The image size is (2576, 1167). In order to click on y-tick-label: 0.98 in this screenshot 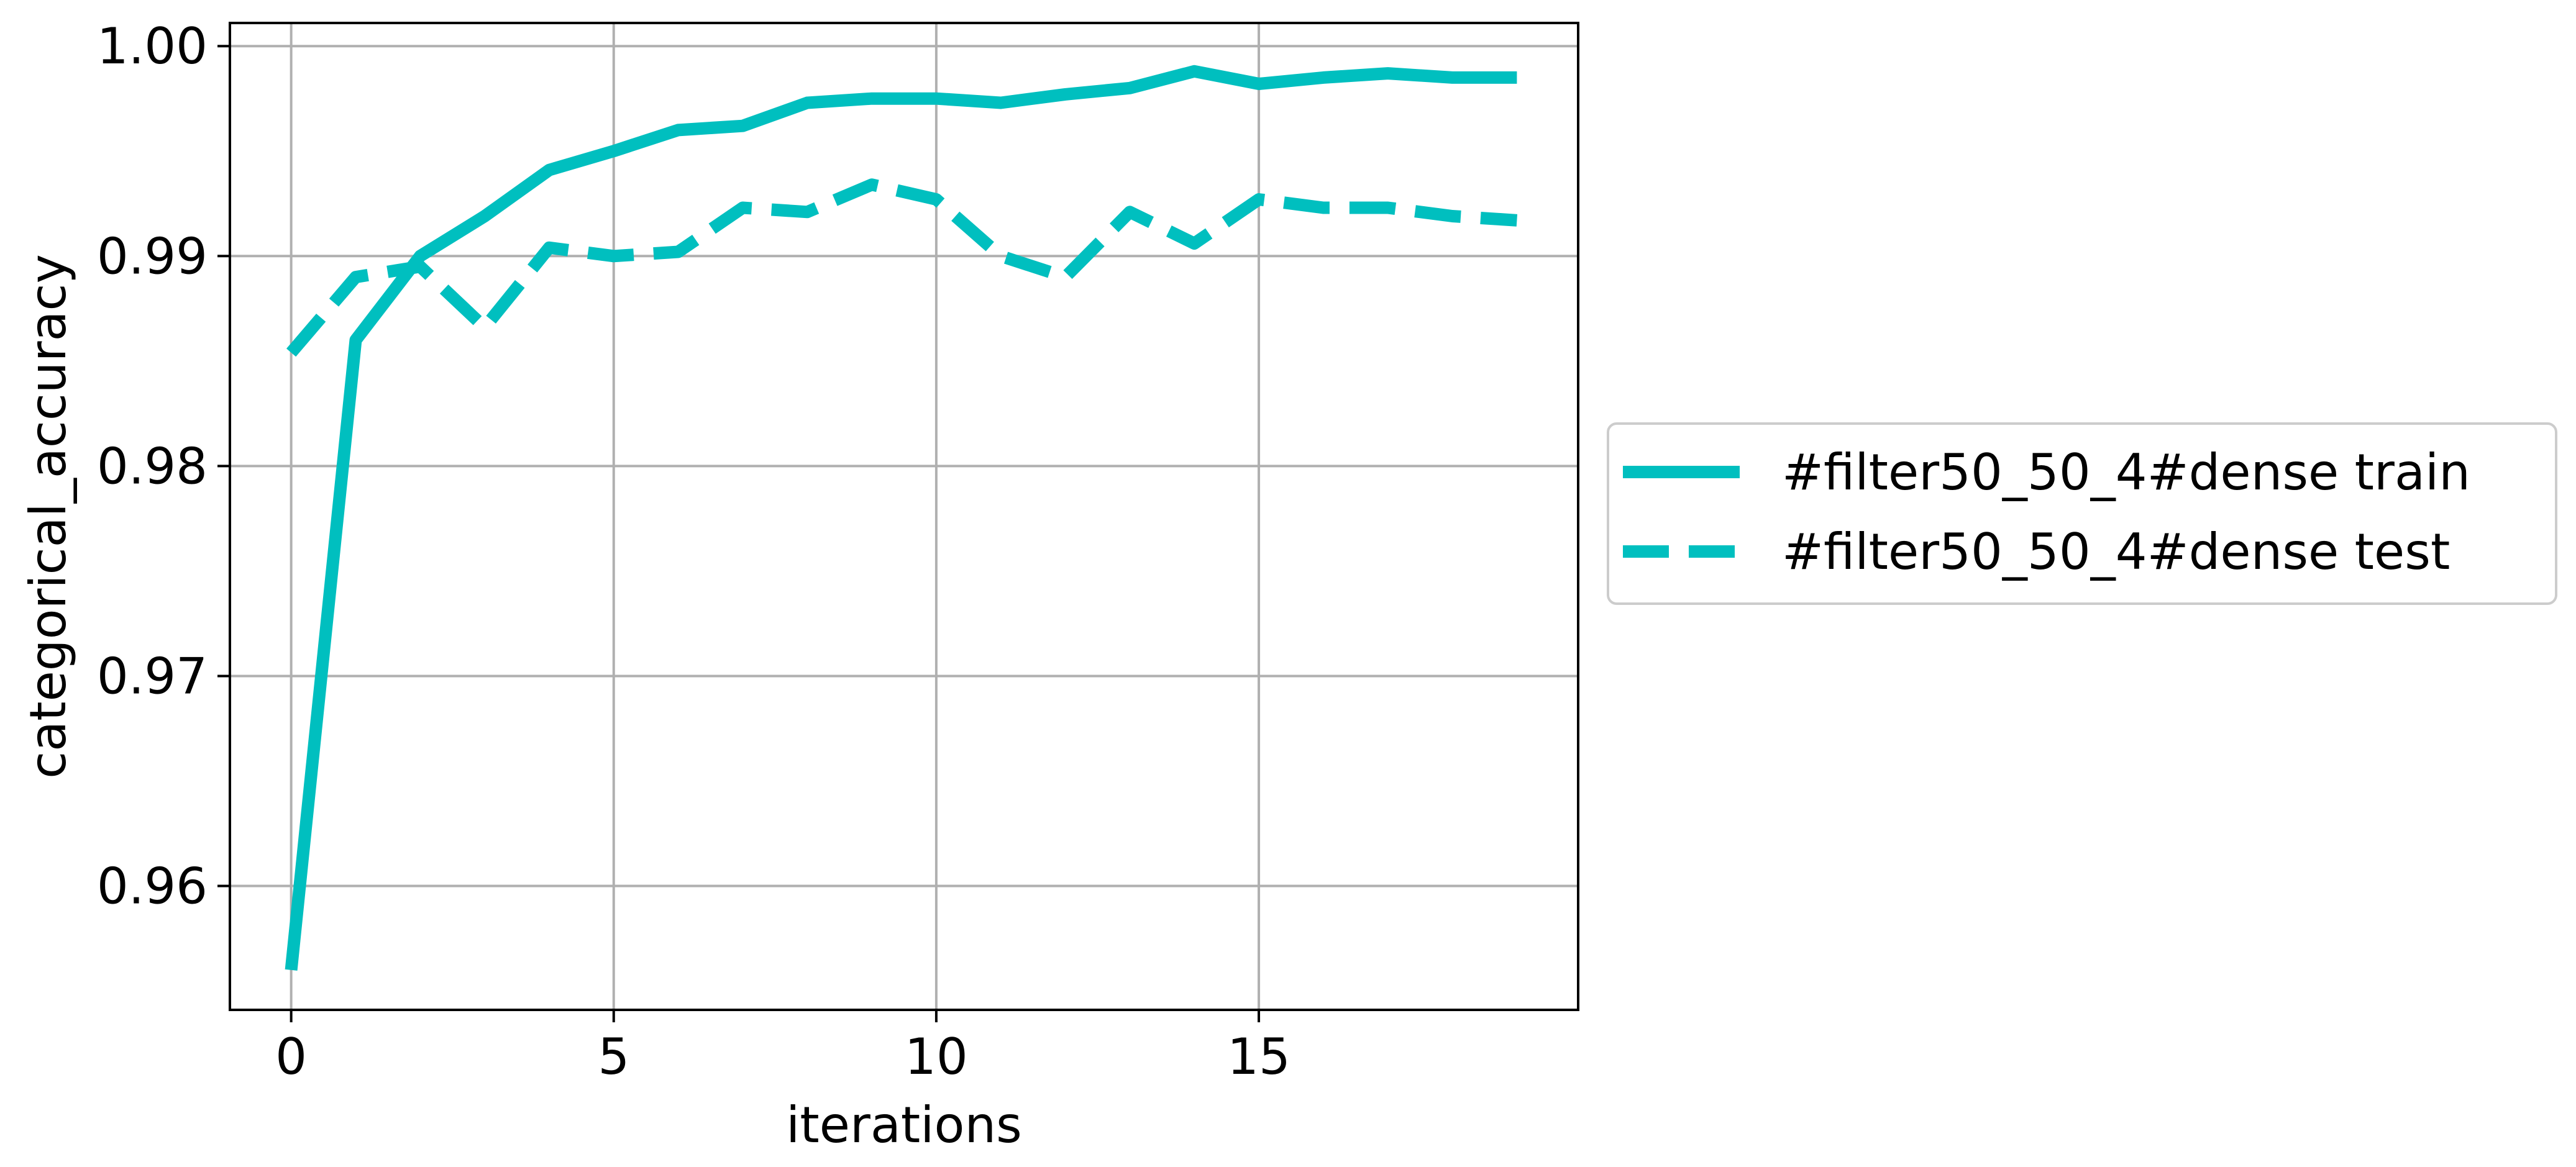, I will do `click(152, 466)`.